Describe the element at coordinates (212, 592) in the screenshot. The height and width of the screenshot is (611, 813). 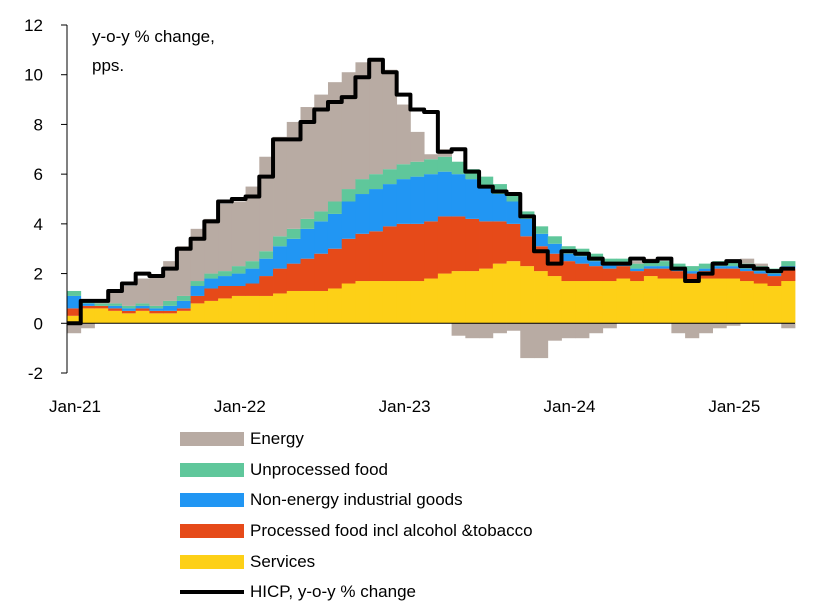
I see `legend-swatch-hicp` at that location.